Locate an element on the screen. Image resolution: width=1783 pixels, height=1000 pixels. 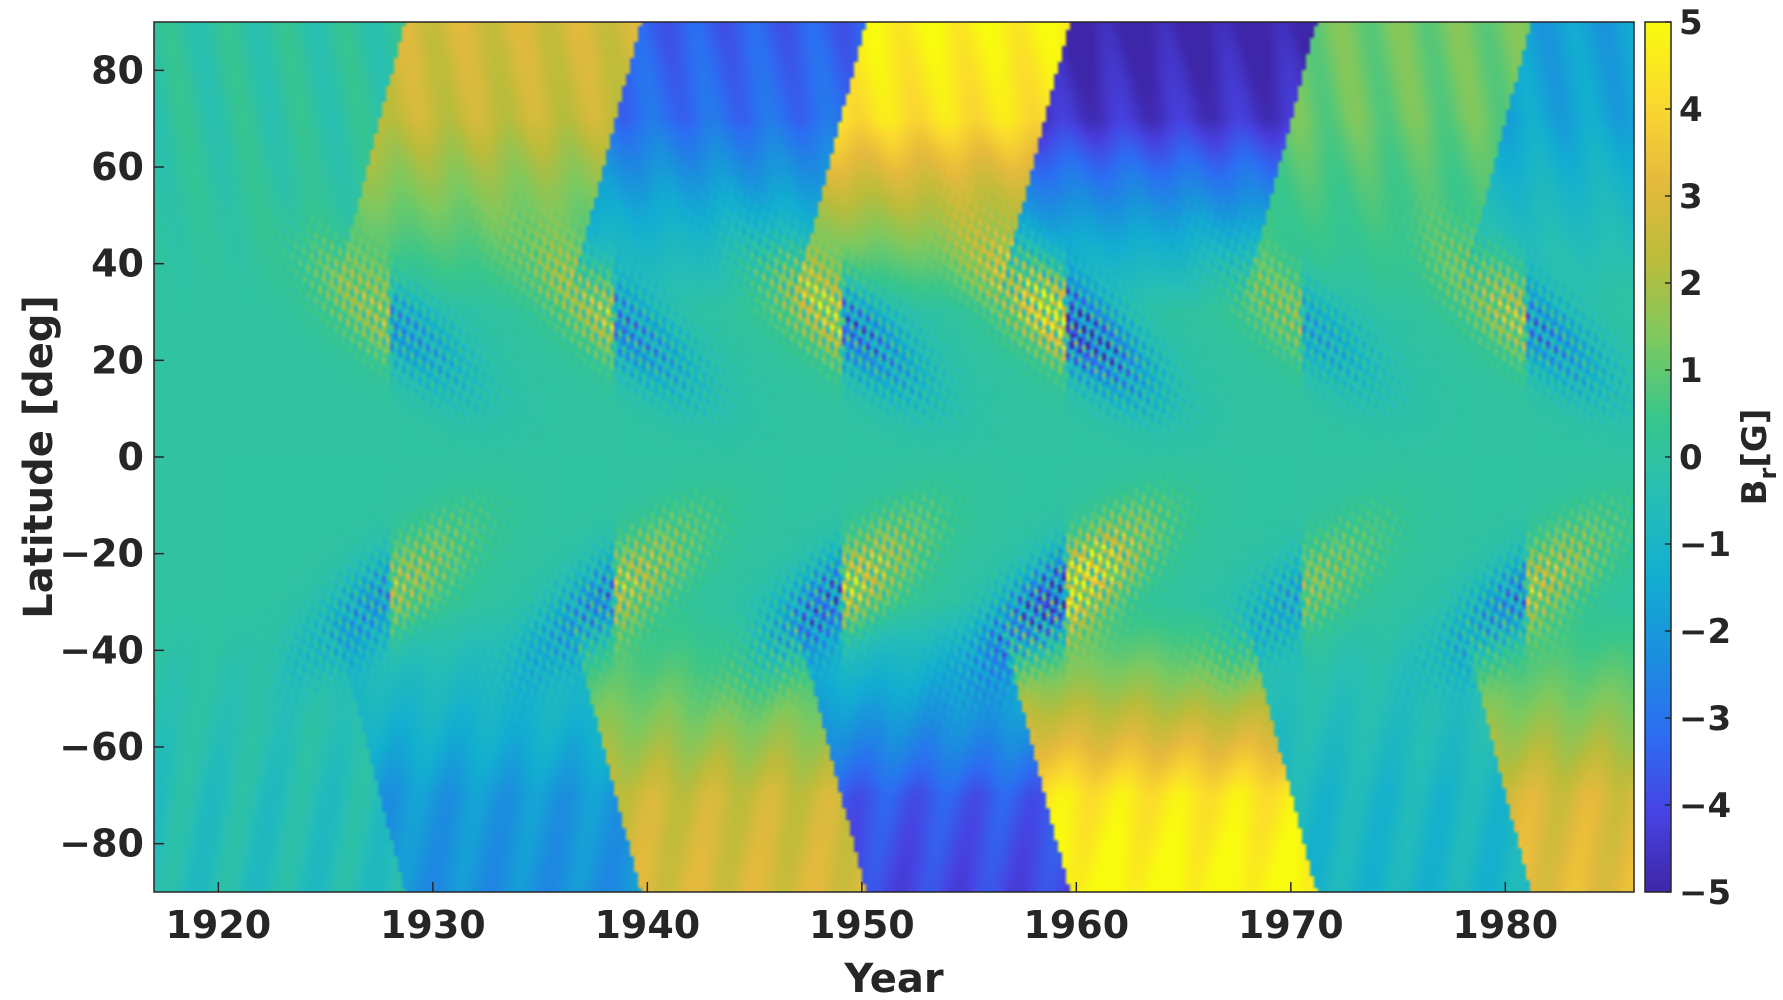
colorbar-tick-label: 2 is located at coordinates (1691, 284).